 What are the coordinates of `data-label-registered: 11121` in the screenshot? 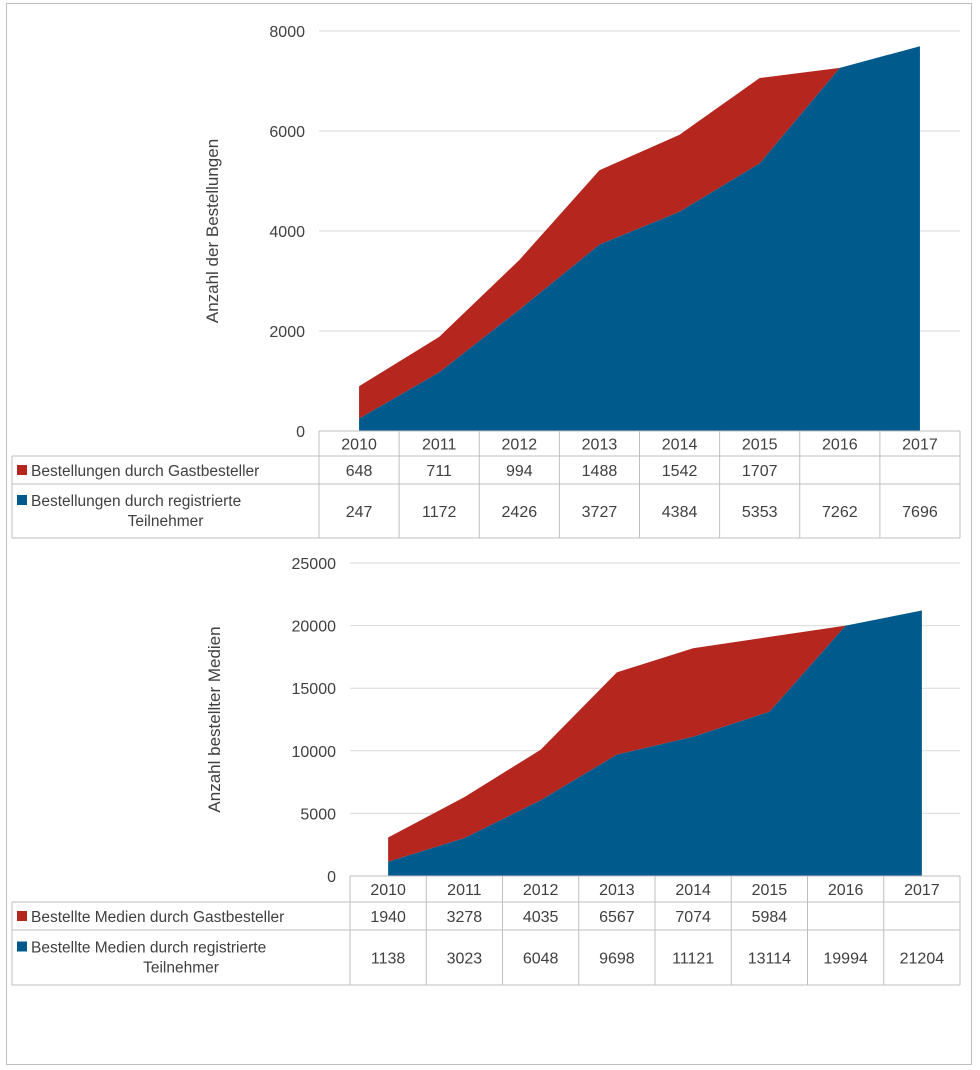 It's located at (693, 959).